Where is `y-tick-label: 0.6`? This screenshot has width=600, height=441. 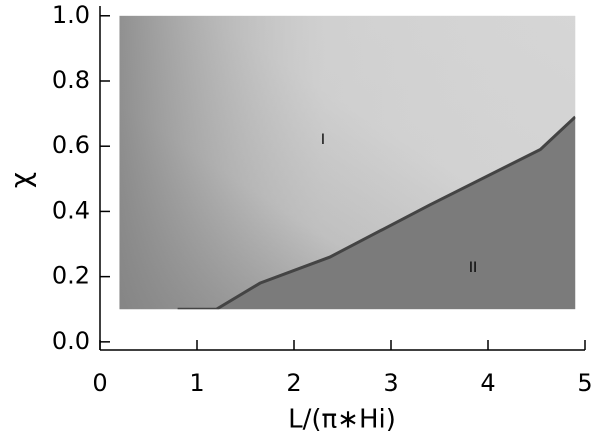 y-tick-label: 0.6 is located at coordinates (71, 145).